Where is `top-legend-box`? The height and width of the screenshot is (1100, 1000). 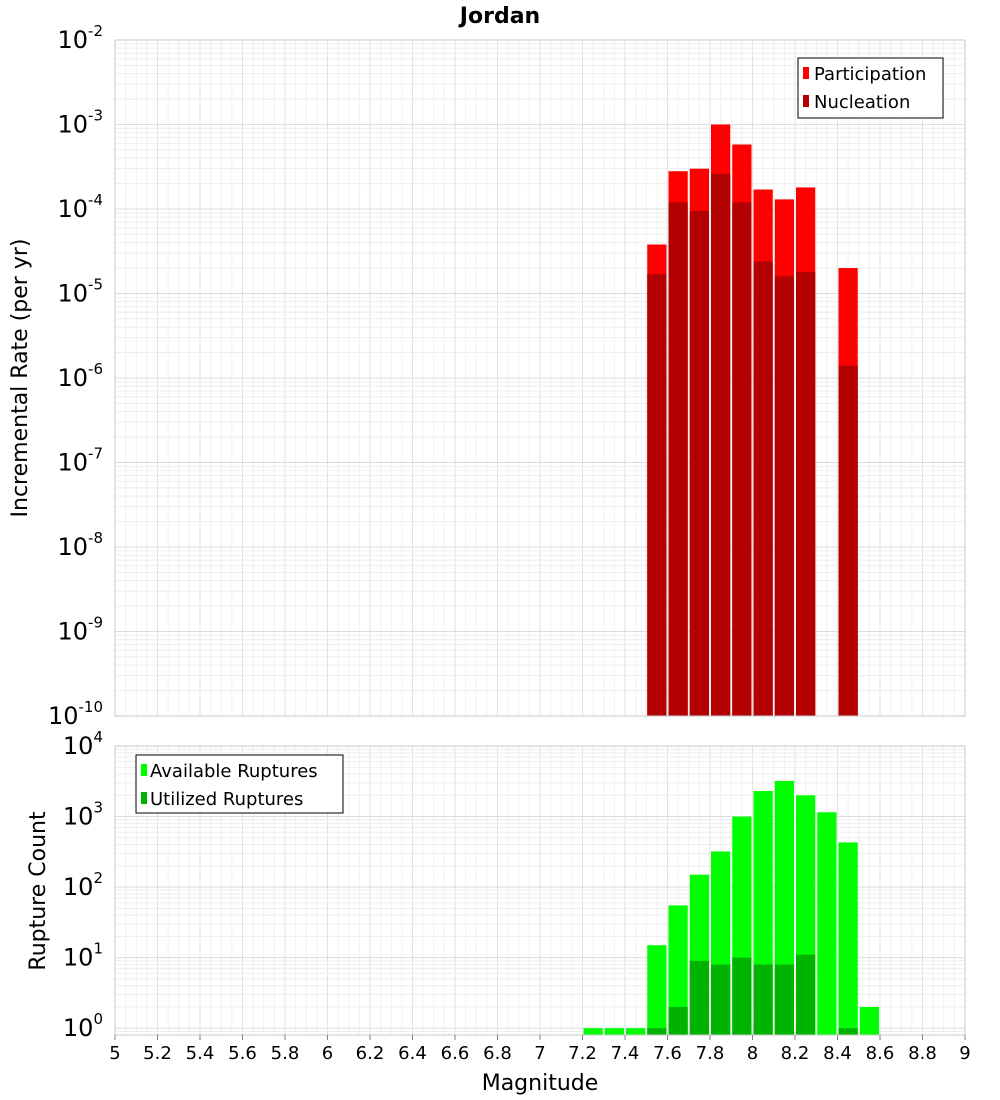 top-legend-box is located at coordinates (870, 88).